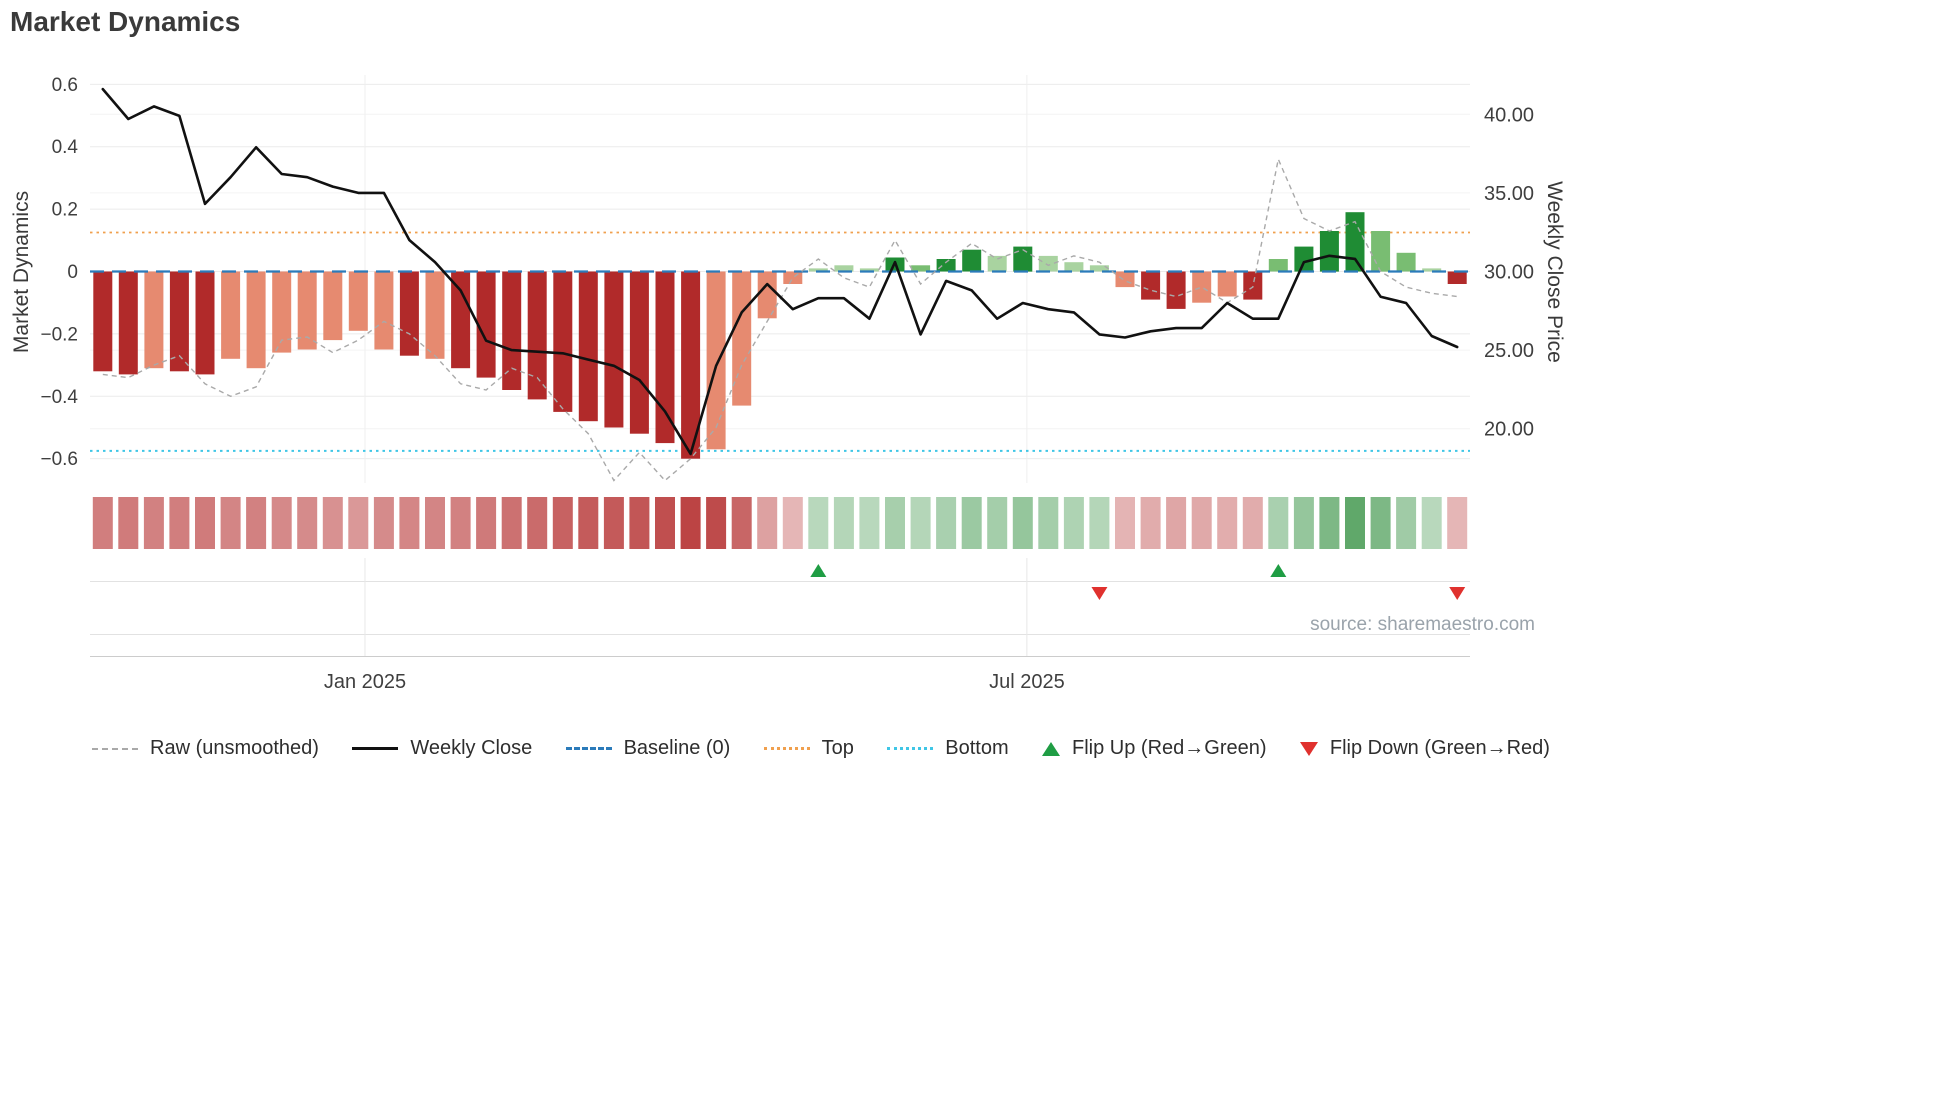  I want to click on legend-item-baseline: Baseline (0), so click(648, 748).